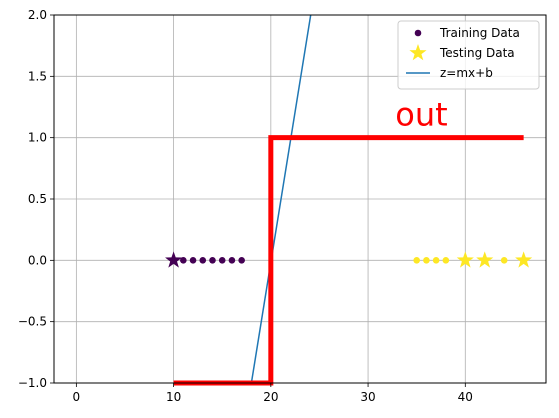 The height and width of the screenshot is (418, 559). What do you see at coordinates (479, 33) in the screenshot?
I see `legend-label: Training Data` at bounding box center [479, 33].